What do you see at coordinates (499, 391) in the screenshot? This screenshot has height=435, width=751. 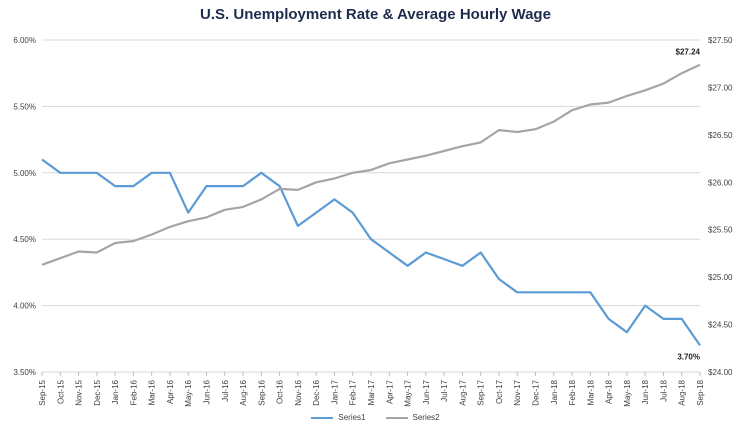 I see `x-axis-tick-label: Oct-17` at bounding box center [499, 391].